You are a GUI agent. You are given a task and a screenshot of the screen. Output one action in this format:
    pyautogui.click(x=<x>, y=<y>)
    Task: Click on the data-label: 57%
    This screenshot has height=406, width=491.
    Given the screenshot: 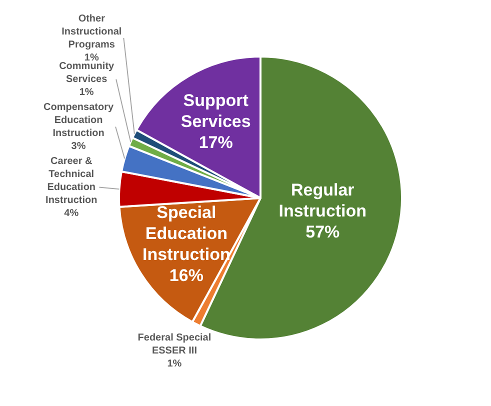 What is the action you would take?
    pyautogui.click(x=323, y=232)
    